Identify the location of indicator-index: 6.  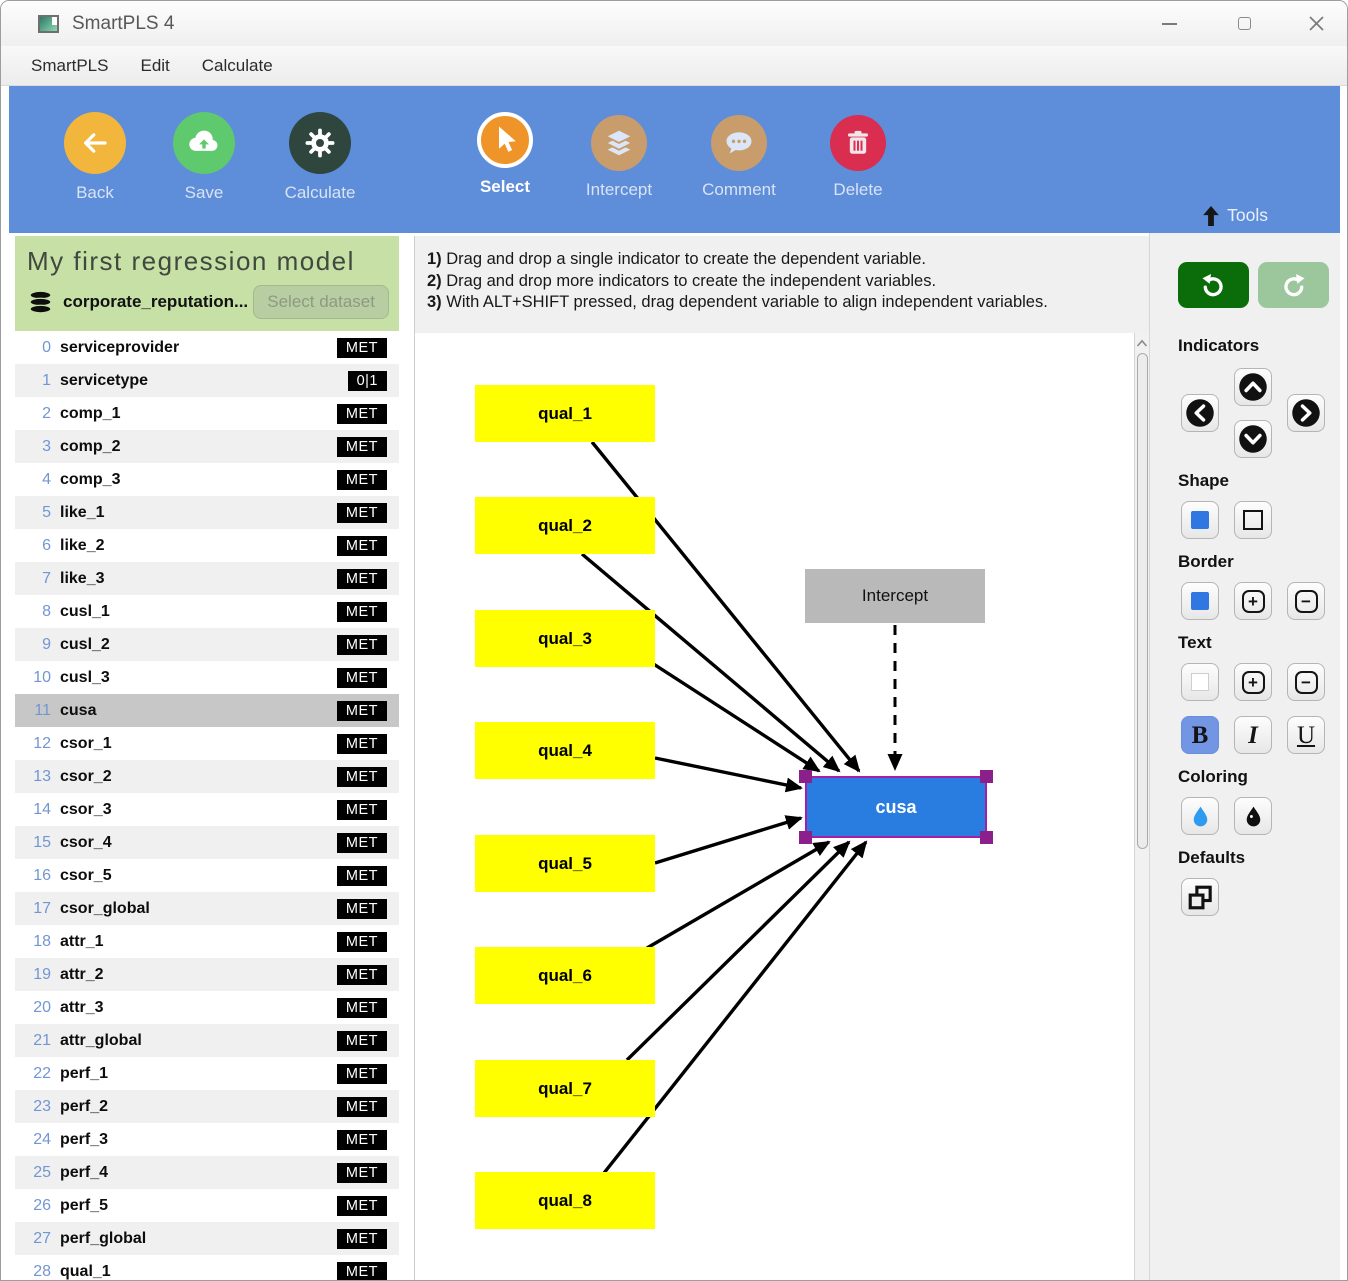
(46, 545).